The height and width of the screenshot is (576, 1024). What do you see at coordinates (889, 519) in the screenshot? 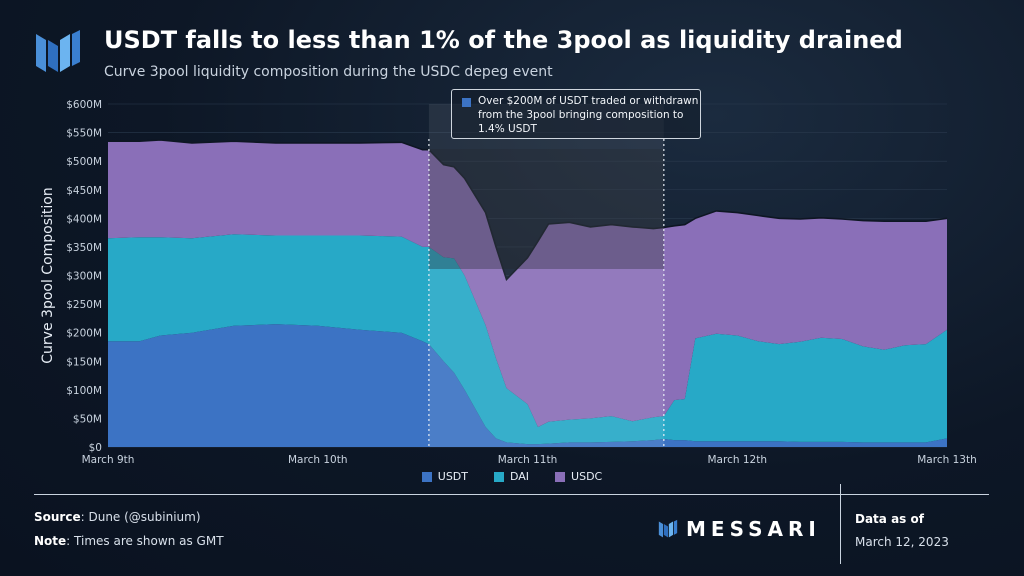
I see `data-as-of-label: Data as of` at bounding box center [889, 519].